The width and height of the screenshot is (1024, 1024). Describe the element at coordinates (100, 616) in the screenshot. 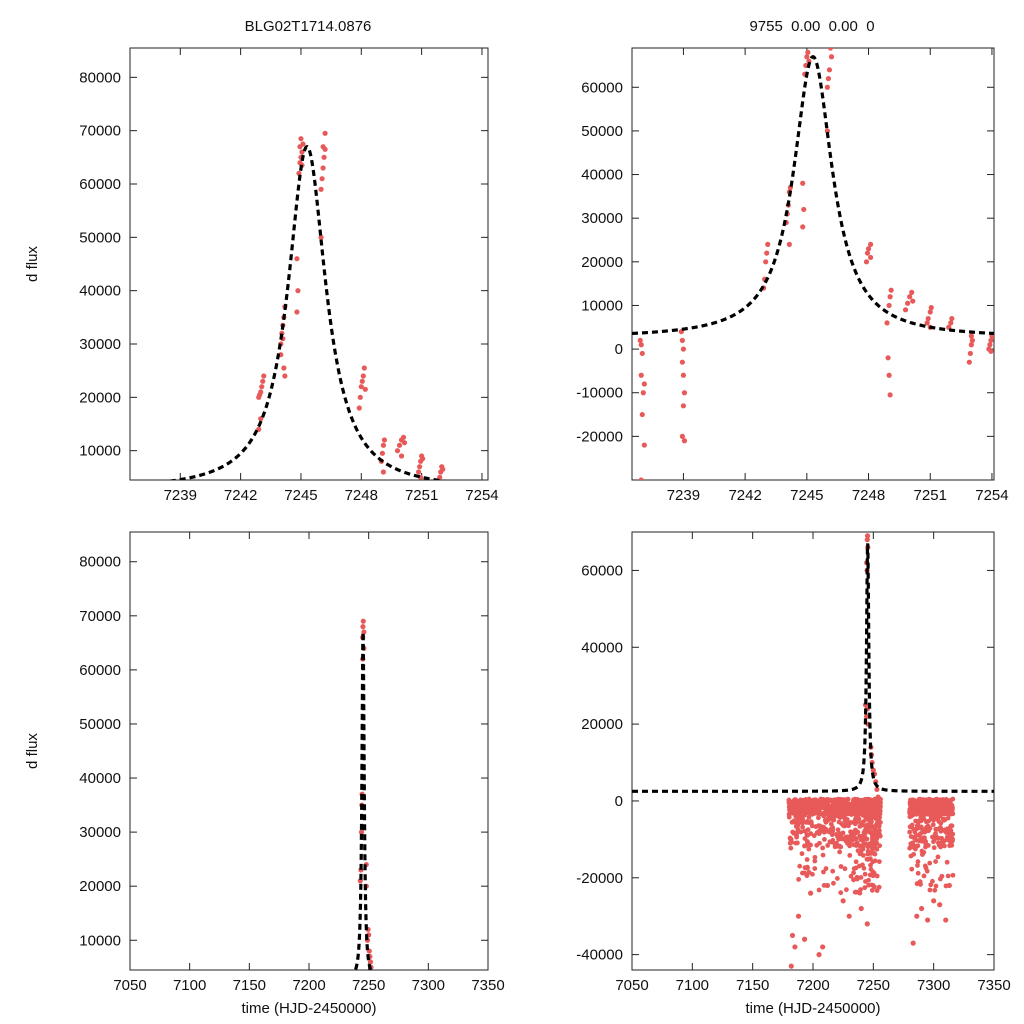

I see `y-tick-label: 70000` at that location.